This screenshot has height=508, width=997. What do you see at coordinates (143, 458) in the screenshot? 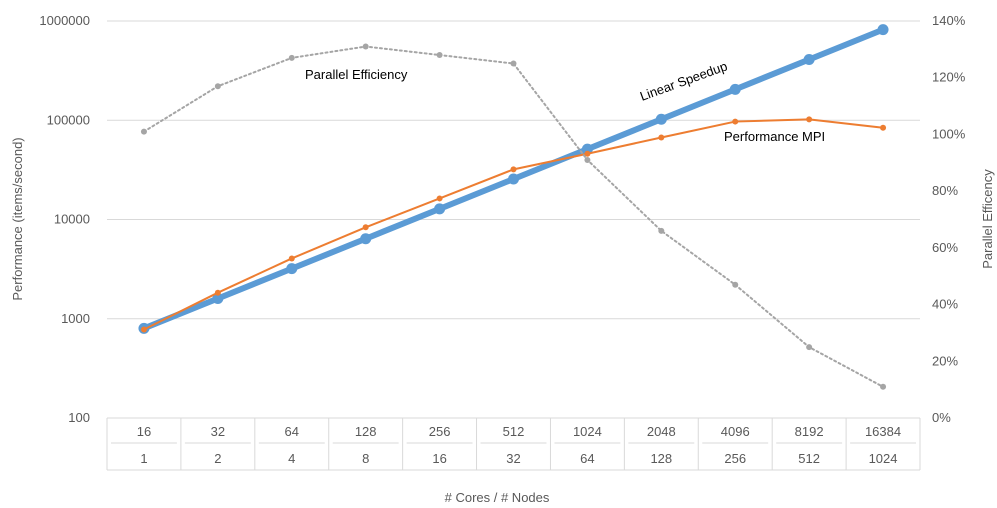
I see `x-tick-label: 1` at bounding box center [143, 458].